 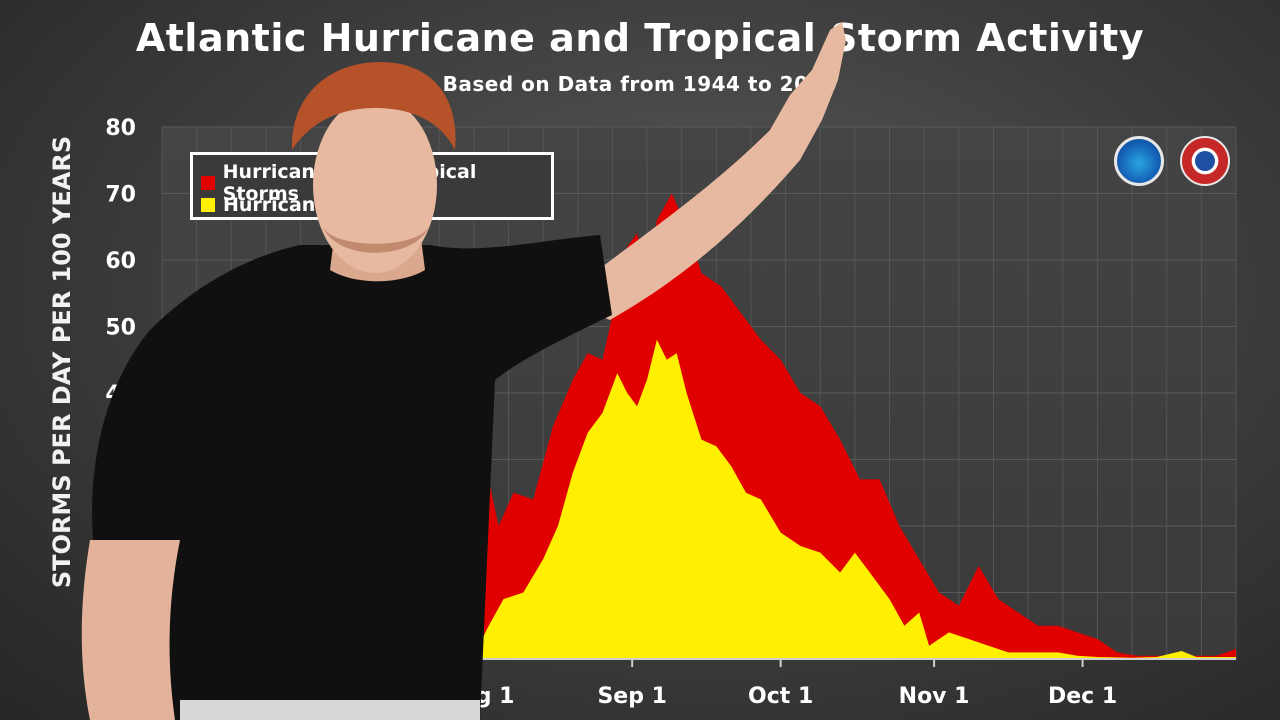 I want to click on presenter-hair, so click(x=373, y=106).